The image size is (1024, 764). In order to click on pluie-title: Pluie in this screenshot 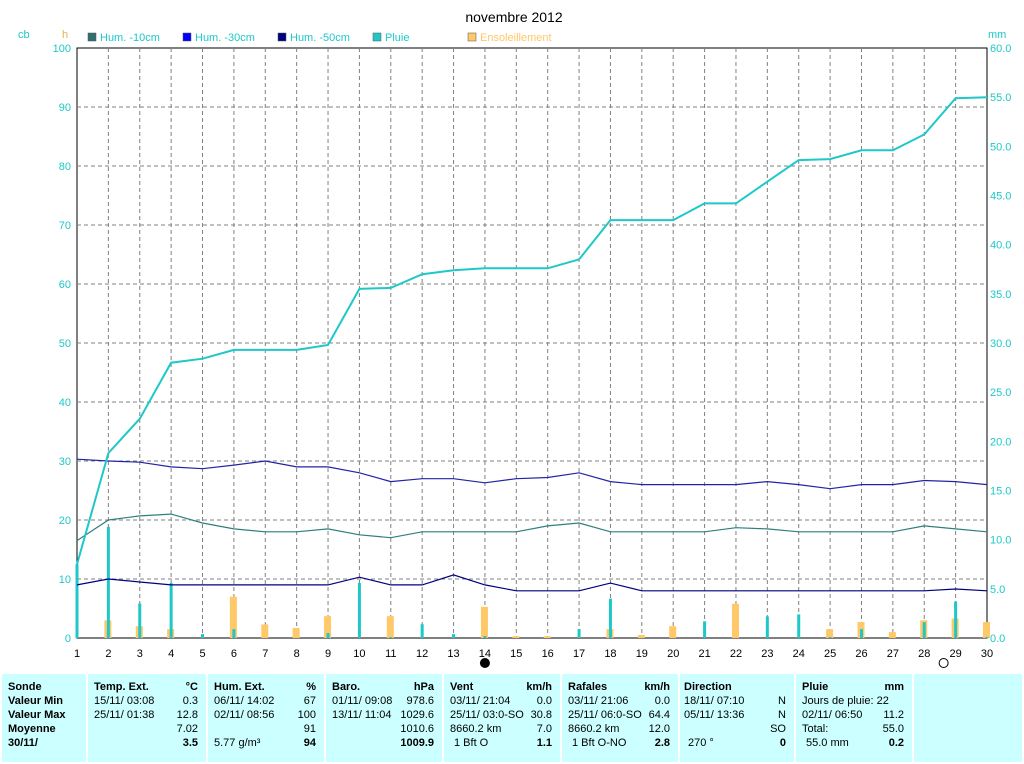, I will do `click(815, 687)`.